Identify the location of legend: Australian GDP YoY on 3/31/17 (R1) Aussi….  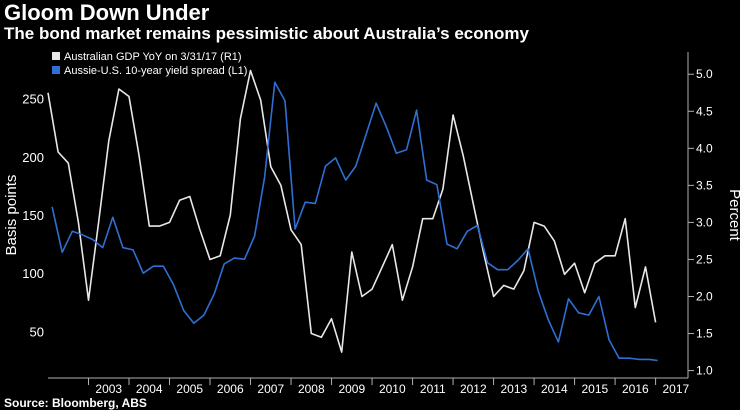
(149, 64).